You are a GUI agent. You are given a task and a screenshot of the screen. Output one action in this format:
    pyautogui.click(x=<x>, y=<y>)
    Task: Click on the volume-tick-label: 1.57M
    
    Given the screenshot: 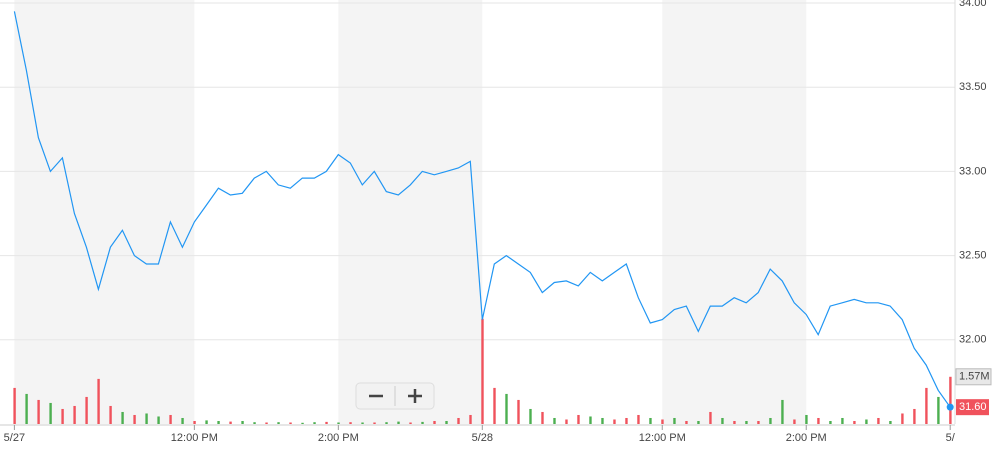 What is the action you would take?
    pyautogui.click(x=974, y=377)
    